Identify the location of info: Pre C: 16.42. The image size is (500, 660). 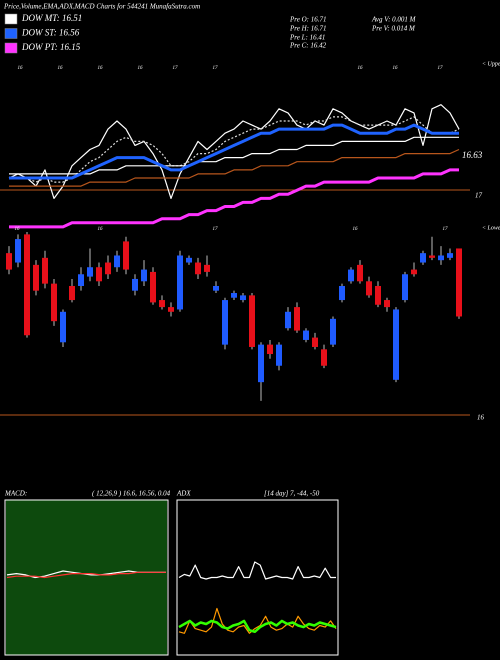
(308, 46).